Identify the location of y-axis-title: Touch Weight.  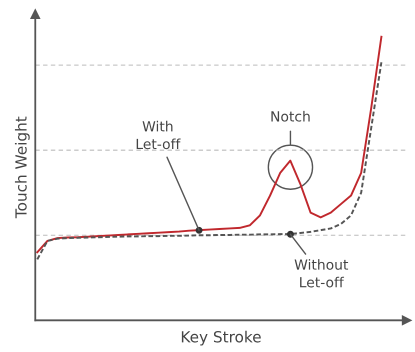
(22, 167).